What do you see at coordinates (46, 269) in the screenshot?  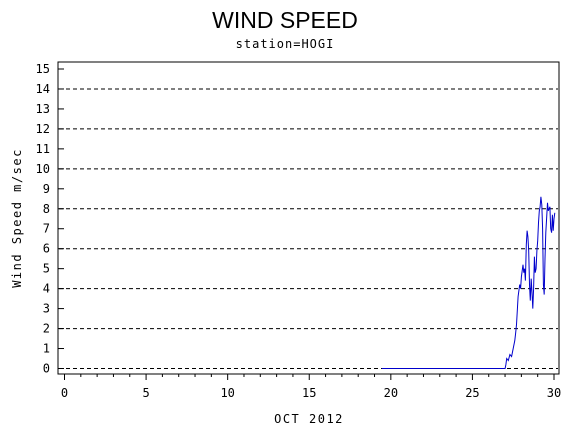 I see `y-tick-label: 5` at bounding box center [46, 269].